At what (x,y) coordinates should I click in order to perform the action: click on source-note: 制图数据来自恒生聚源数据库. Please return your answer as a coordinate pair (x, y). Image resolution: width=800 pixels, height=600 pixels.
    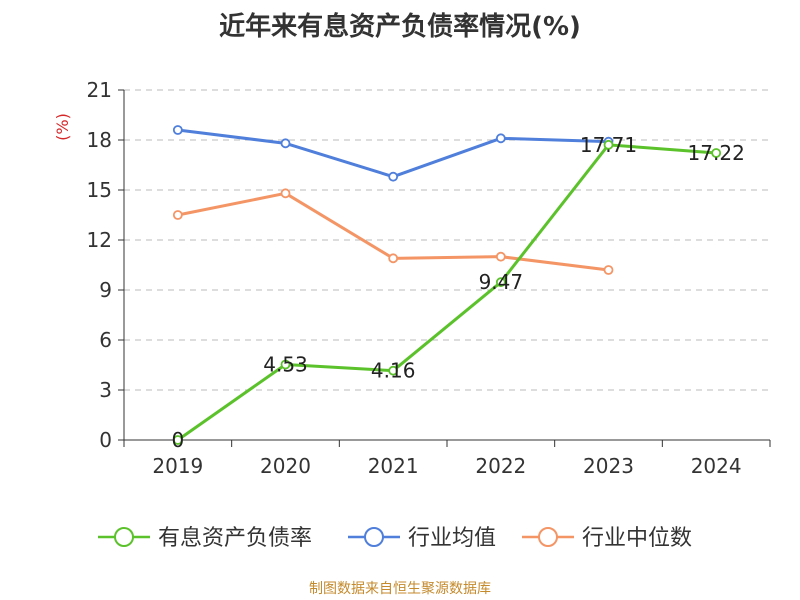
    Looking at the image, I should click on (400, 589).